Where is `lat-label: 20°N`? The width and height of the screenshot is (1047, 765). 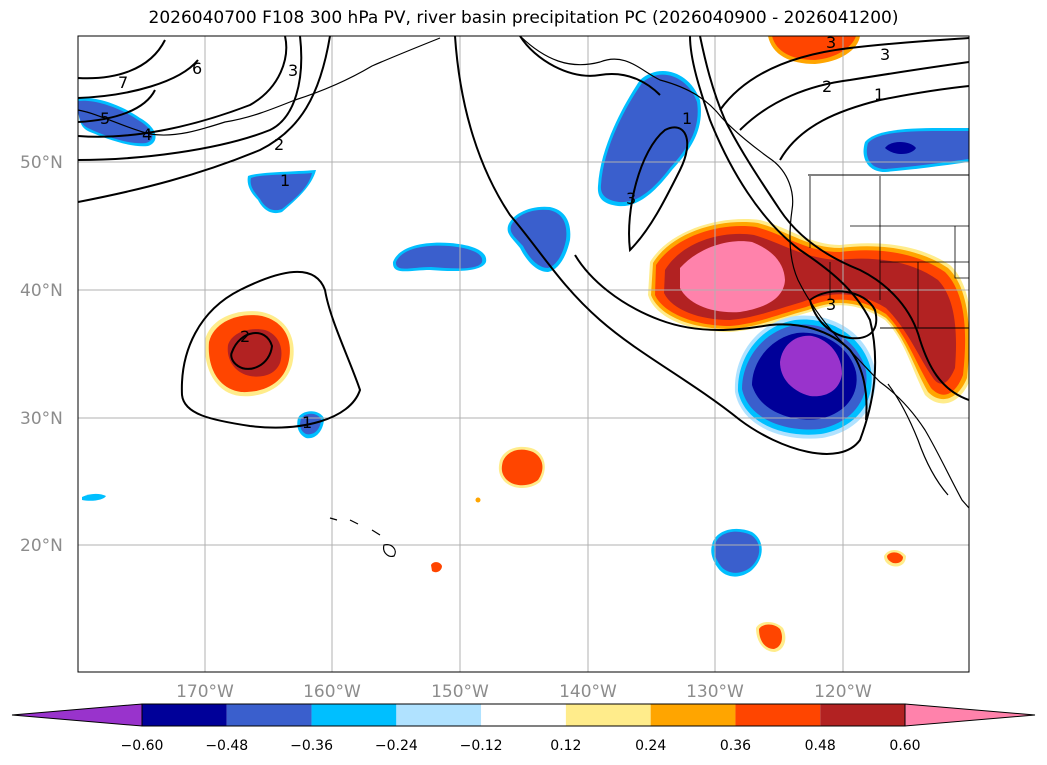
lat-label: 20°N is located at coordinates (41, 546).